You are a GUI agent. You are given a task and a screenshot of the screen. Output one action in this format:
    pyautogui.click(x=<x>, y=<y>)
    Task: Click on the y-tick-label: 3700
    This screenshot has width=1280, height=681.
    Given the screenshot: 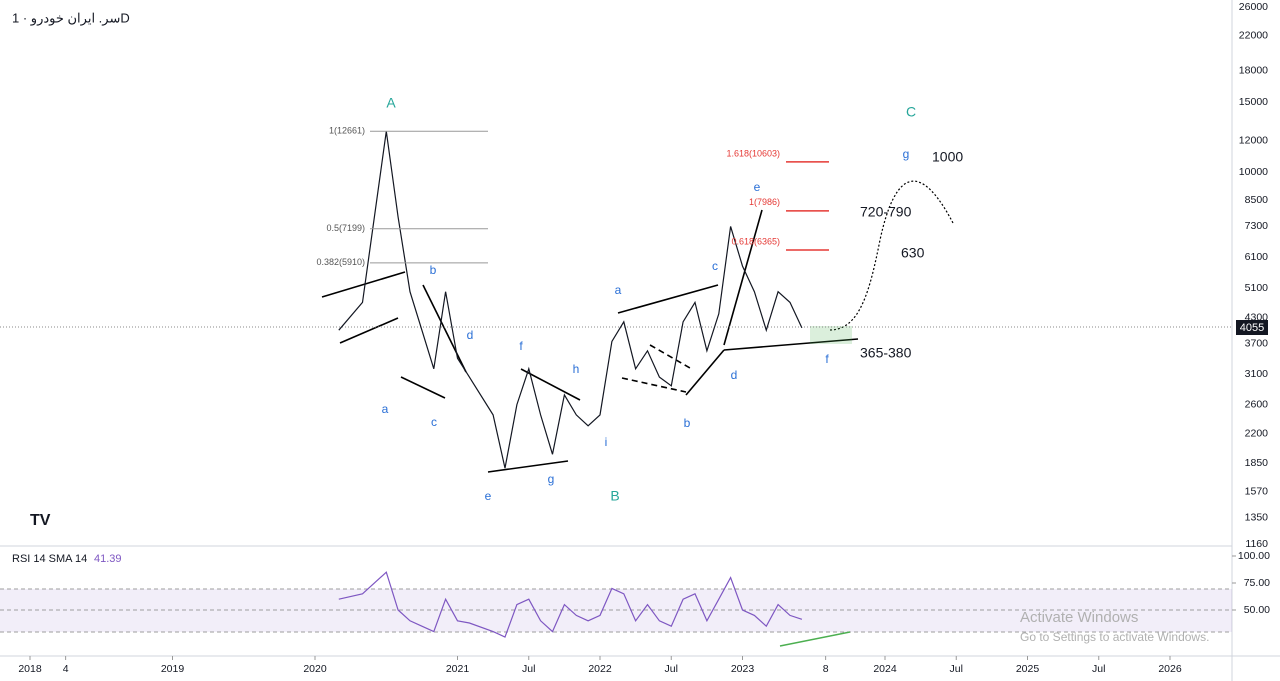 What is the action you would take?
    pyautogui.click(x=1257, y=343)
    